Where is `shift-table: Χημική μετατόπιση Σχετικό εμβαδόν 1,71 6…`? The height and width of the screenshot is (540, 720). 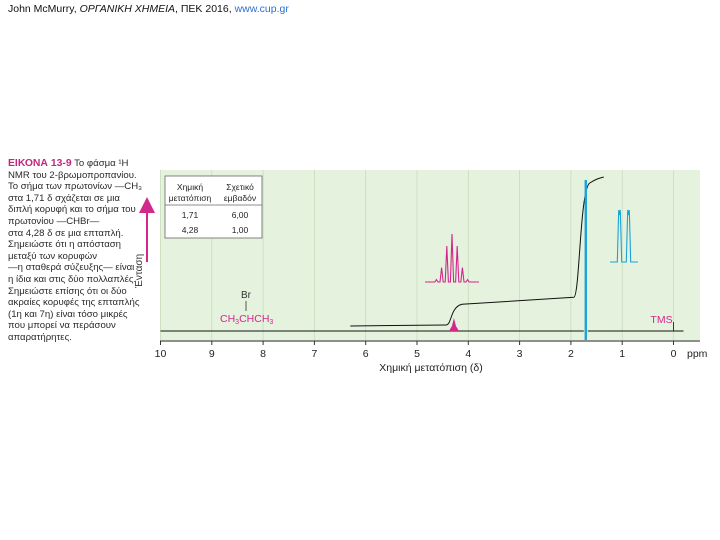
shift-table: Χημική μετατόπιση Σχετικό εμβαδόν 1,71 6… is located at coordinates (213, 207).